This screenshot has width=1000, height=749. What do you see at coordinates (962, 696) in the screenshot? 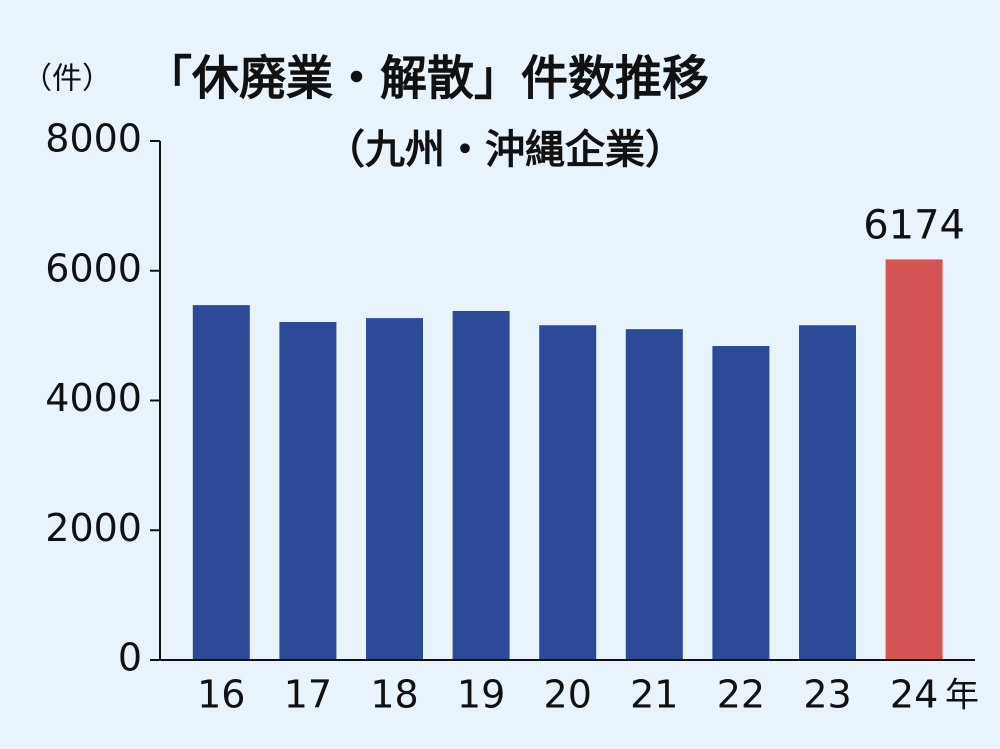
I see `x-axis-unit: 年` at bounding box center [962, 696].